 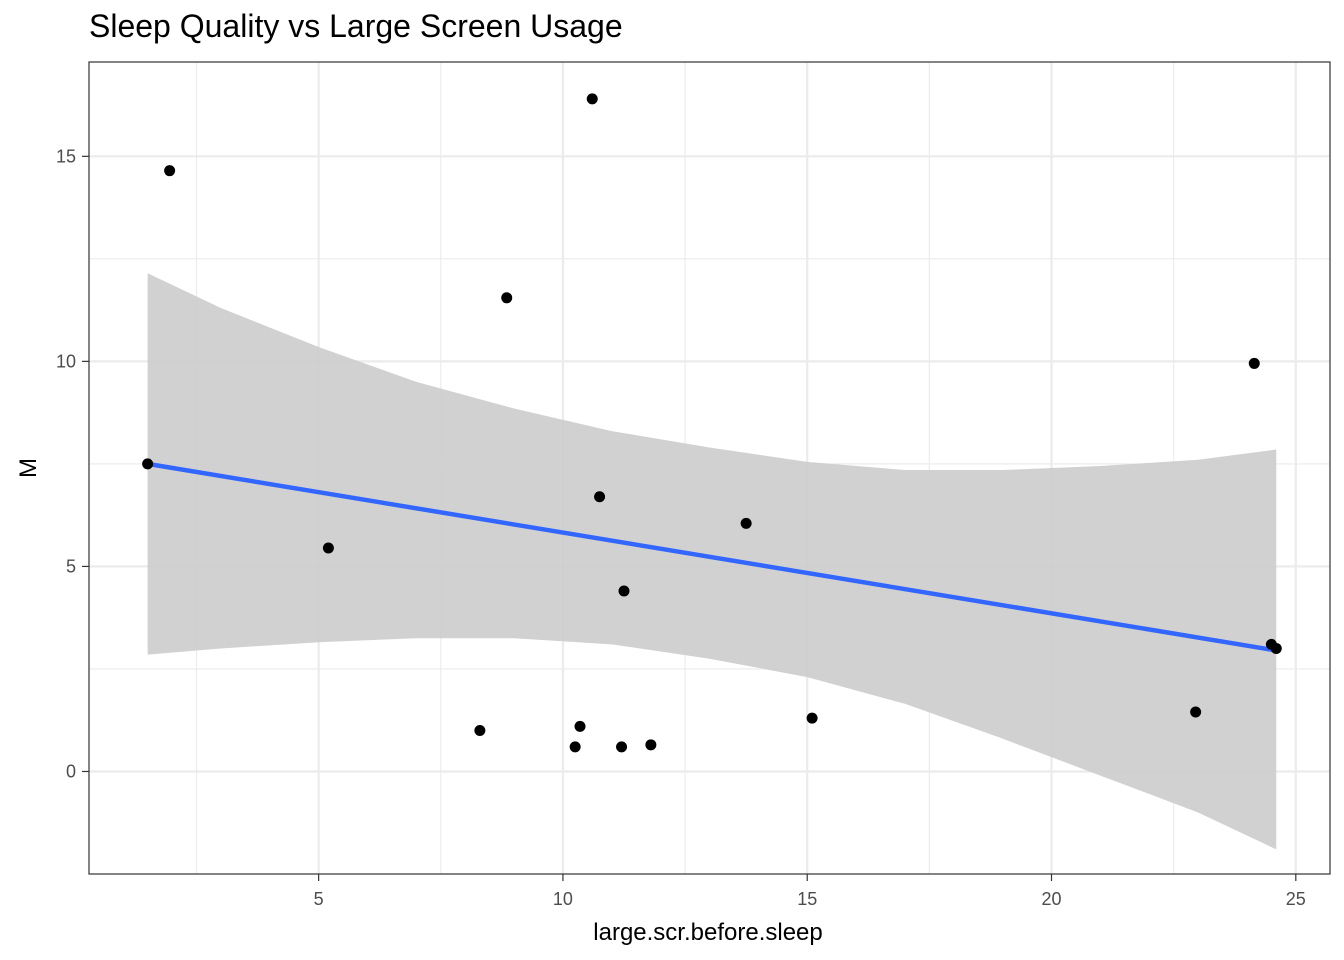 What do you see at coordinates (707, 932) in the screenshot?
I see `x-axis-title: large.scr.before.sleep` at bounding box center [707, 932].